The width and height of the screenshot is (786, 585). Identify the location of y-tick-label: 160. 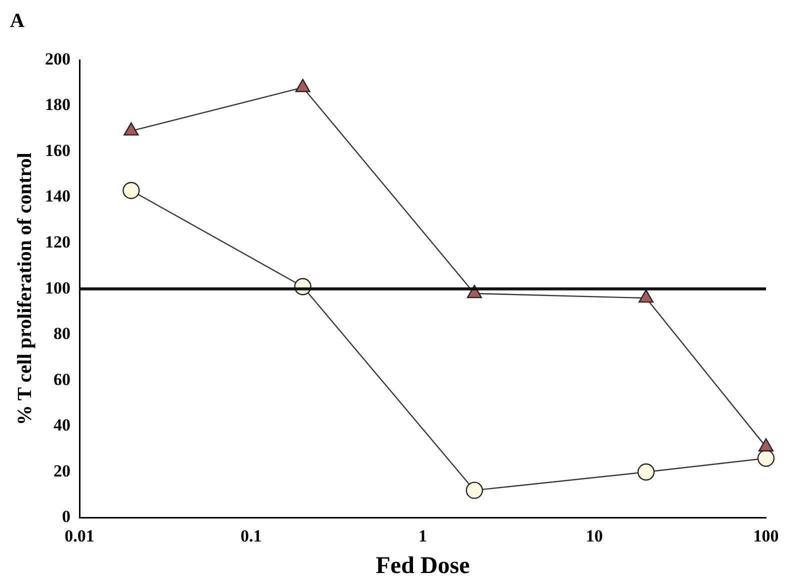
(57, 150).